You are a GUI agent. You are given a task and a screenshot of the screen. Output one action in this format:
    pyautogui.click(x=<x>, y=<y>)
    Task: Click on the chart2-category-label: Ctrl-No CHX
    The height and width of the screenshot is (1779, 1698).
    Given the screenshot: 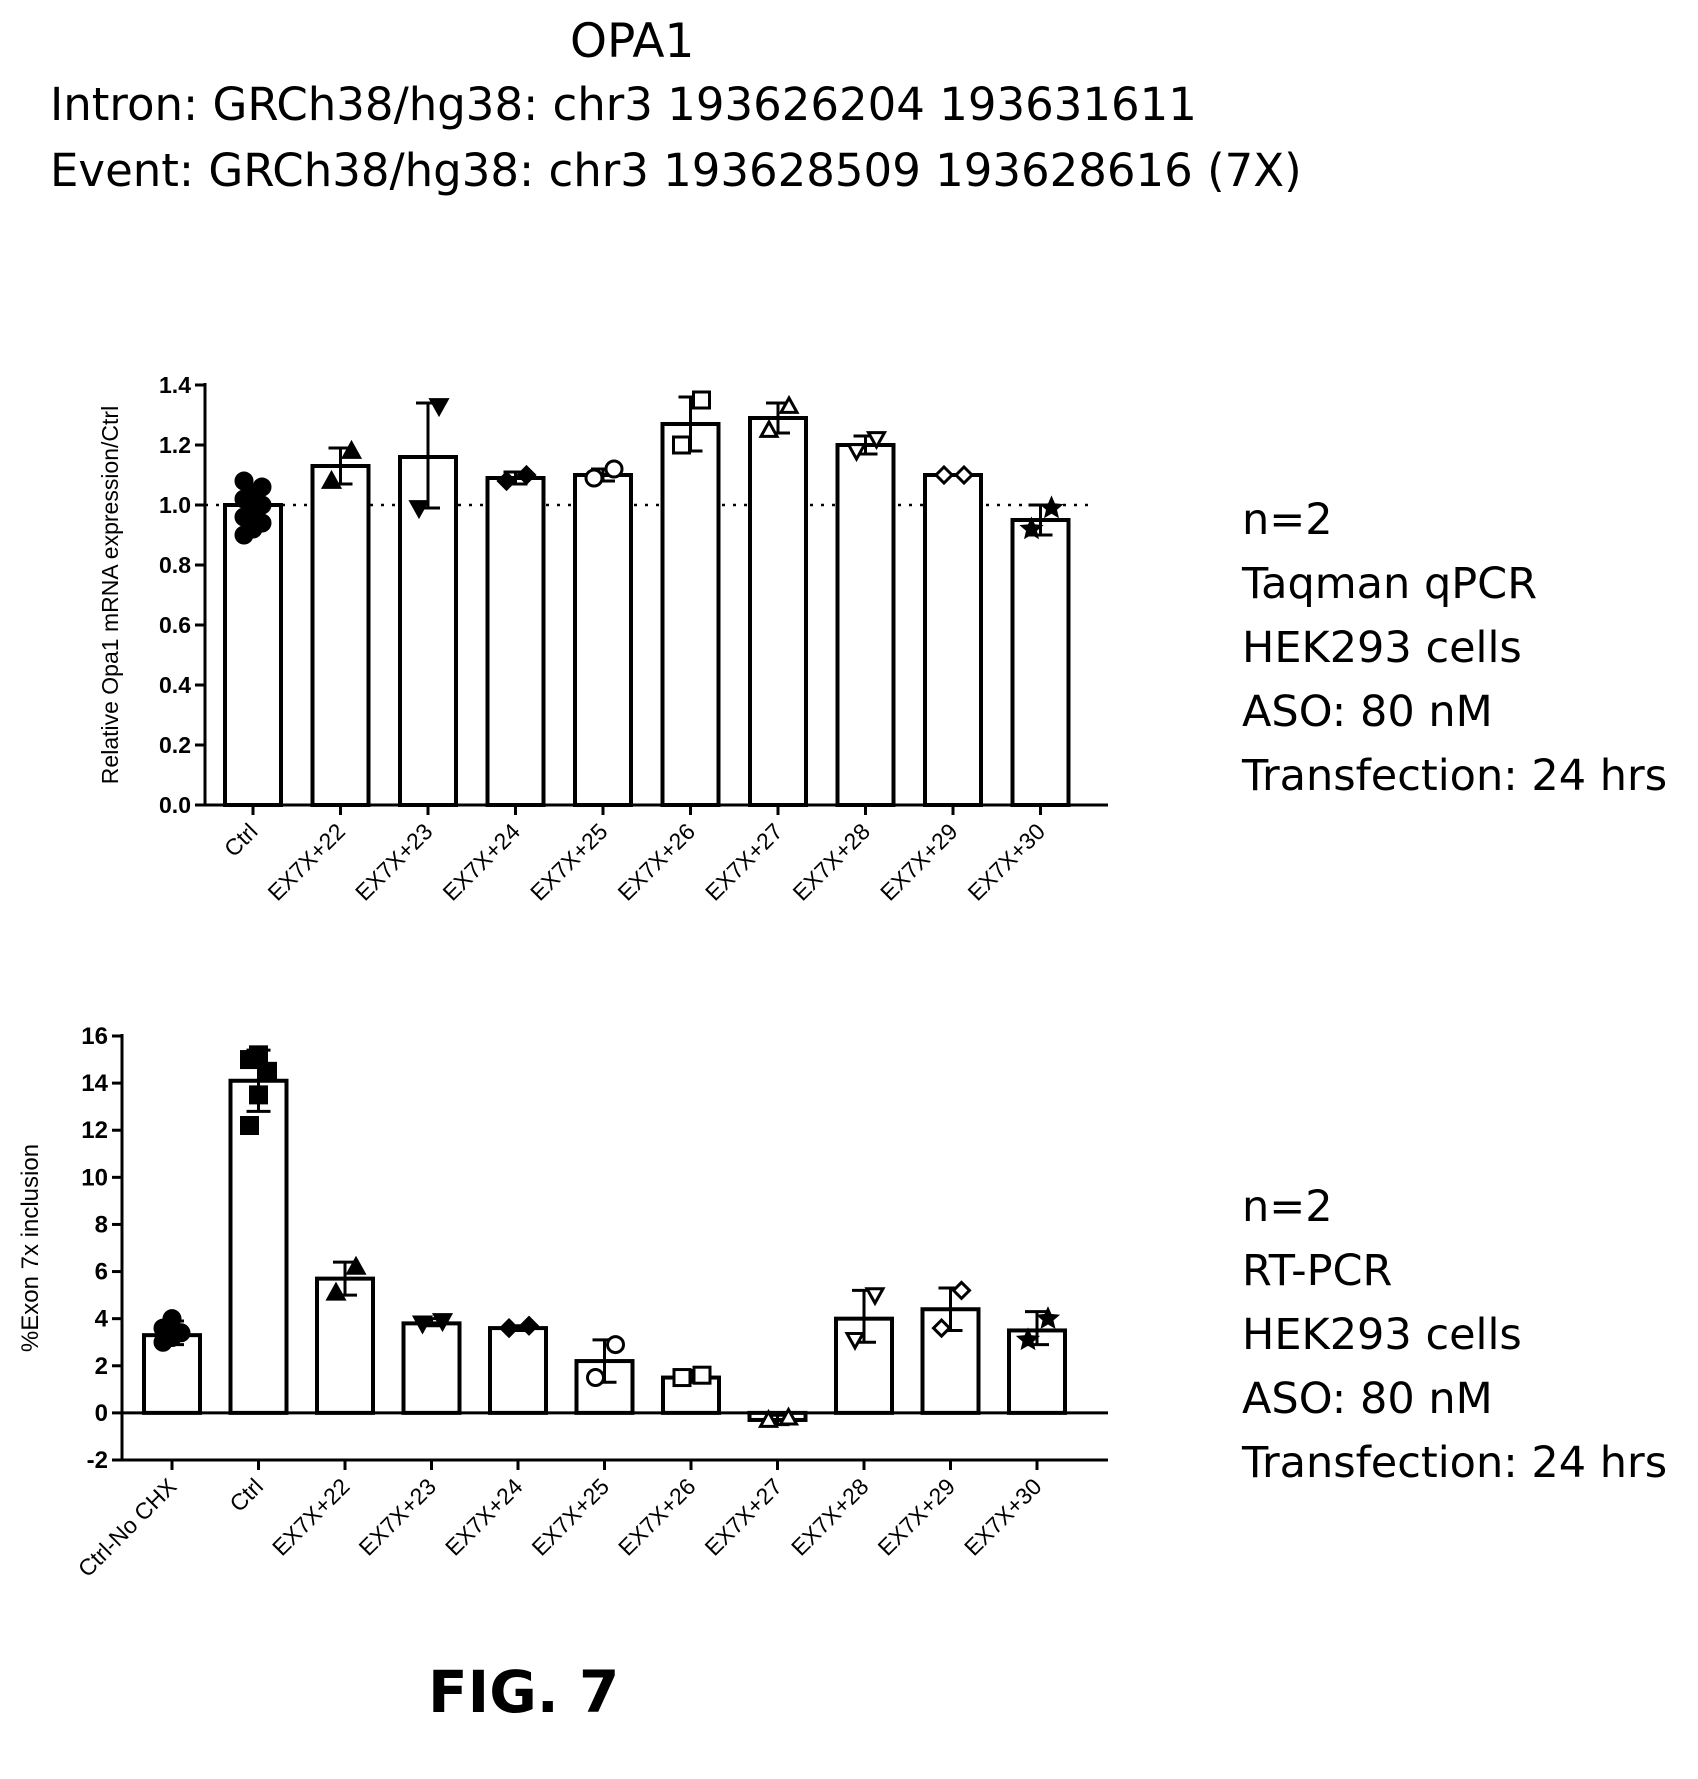 What is the action you would take?
    pyautogui.click(x=127, y=1527)
    